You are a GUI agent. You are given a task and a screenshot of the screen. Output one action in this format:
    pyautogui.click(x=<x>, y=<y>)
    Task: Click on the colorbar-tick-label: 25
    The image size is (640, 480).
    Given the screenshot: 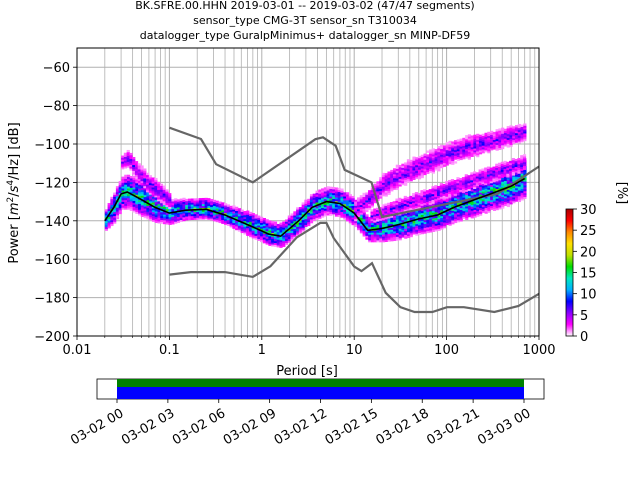 What is the action you would take?
    pyautogui.click(x=588, y=231)
    